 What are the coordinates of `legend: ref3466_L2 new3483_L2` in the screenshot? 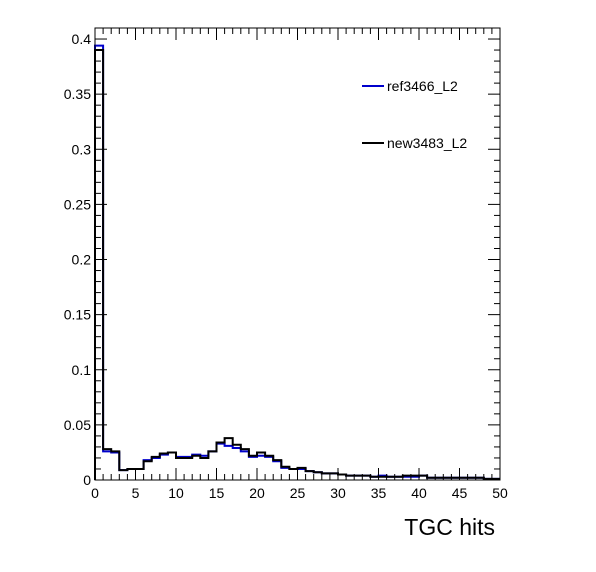 It's located at (414, 114).